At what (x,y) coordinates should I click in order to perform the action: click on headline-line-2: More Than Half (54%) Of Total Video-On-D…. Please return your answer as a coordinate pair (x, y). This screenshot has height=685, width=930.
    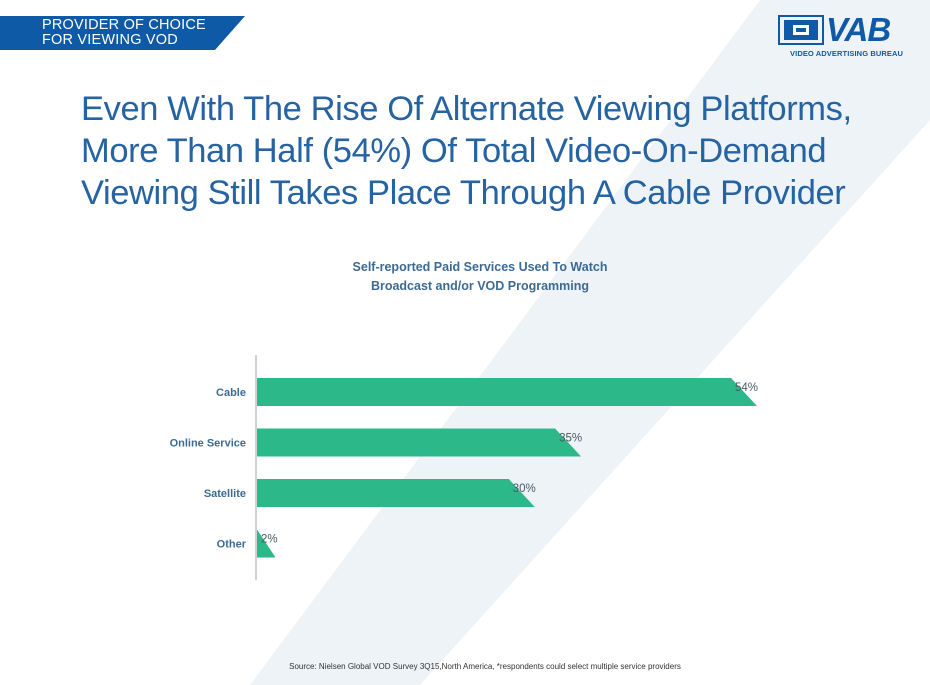
    Looking at the image, I should click on (454, 151).